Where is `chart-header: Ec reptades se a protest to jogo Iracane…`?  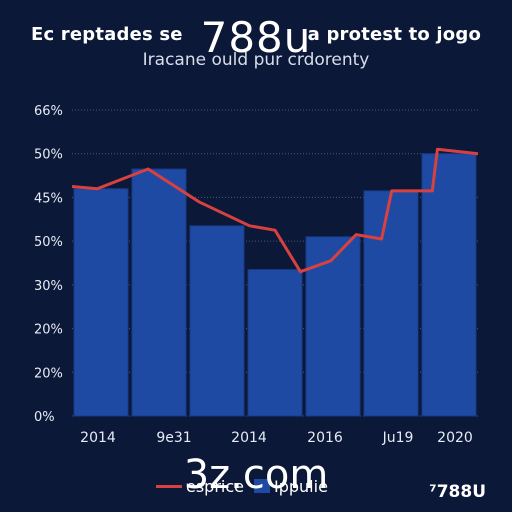 chart-header: Ec reptades se a protest to jogo Iracane… is located at coordinates (256, 47).